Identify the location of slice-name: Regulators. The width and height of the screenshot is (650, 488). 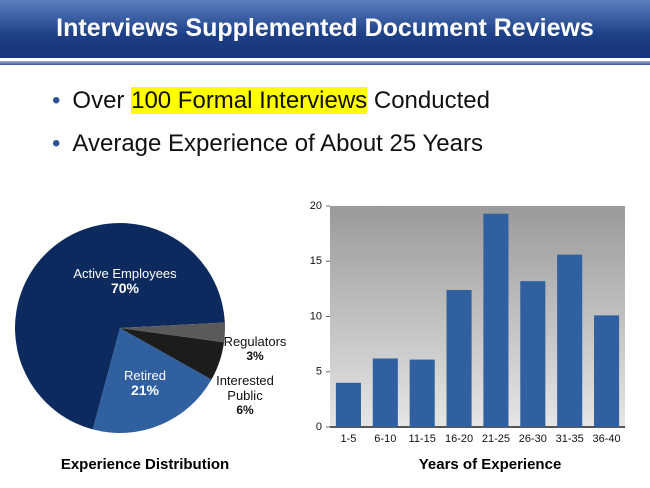
(255, 341).